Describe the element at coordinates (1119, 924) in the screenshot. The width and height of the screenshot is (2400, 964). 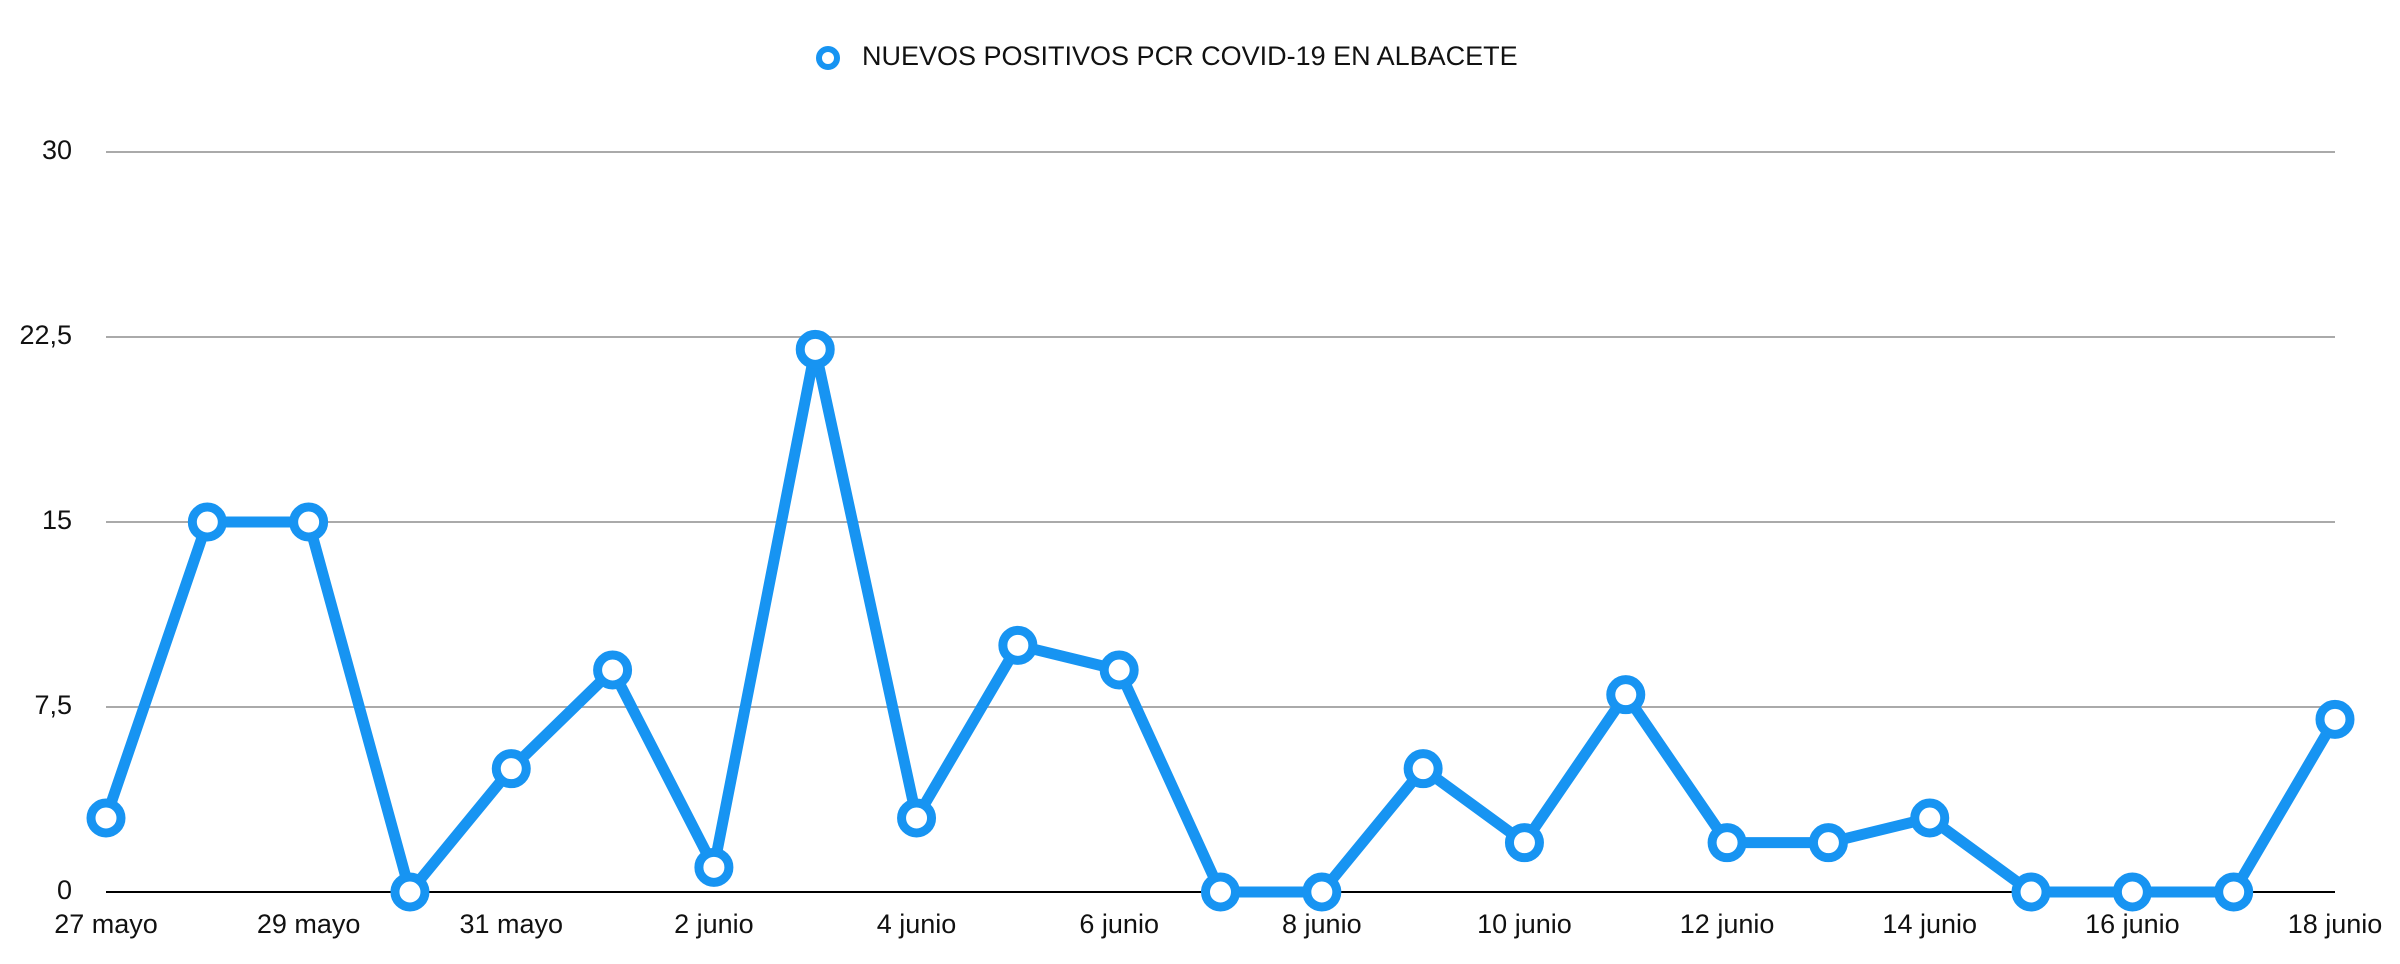
I see `x-tick-label: 6 junio` at that location.